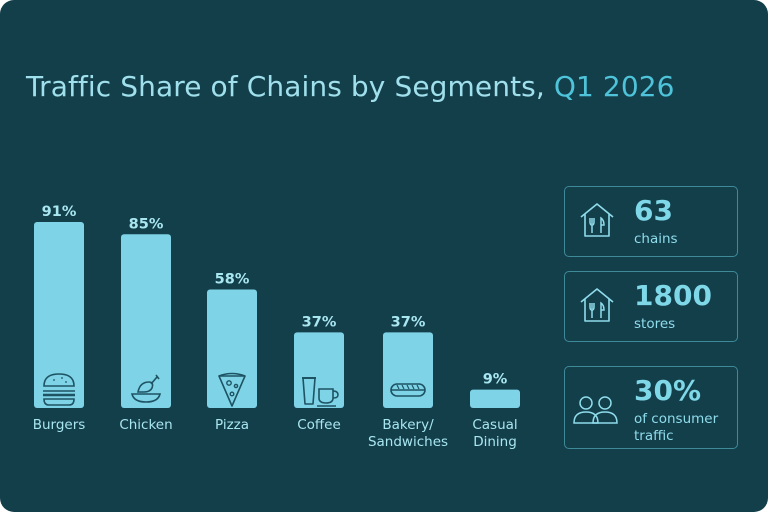  I want to click on category-label-5: Casual Dining, so click(494, 433).